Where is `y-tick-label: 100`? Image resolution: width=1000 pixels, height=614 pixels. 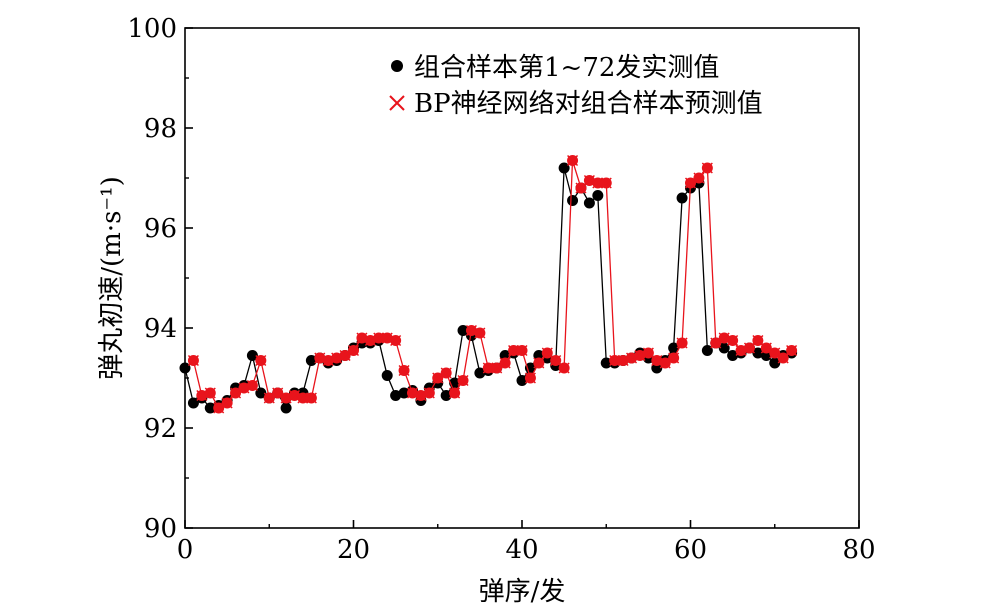 y-tick-label: 100 is located at coordinates (152, 29).